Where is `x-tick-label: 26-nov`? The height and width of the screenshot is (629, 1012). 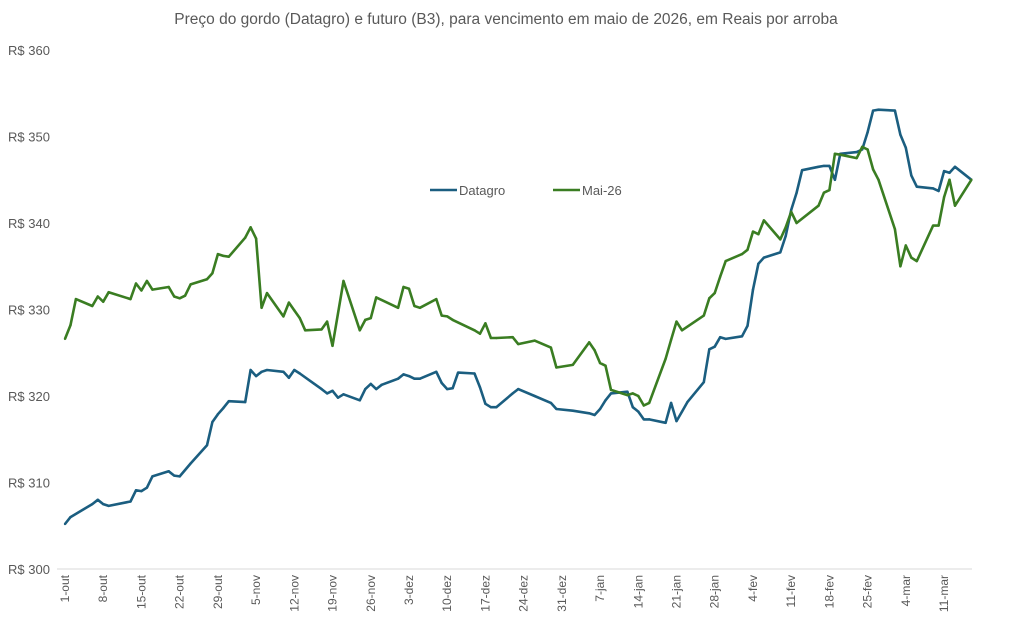
x-tick-label: 26-nov is located at coordinates (371, 593).